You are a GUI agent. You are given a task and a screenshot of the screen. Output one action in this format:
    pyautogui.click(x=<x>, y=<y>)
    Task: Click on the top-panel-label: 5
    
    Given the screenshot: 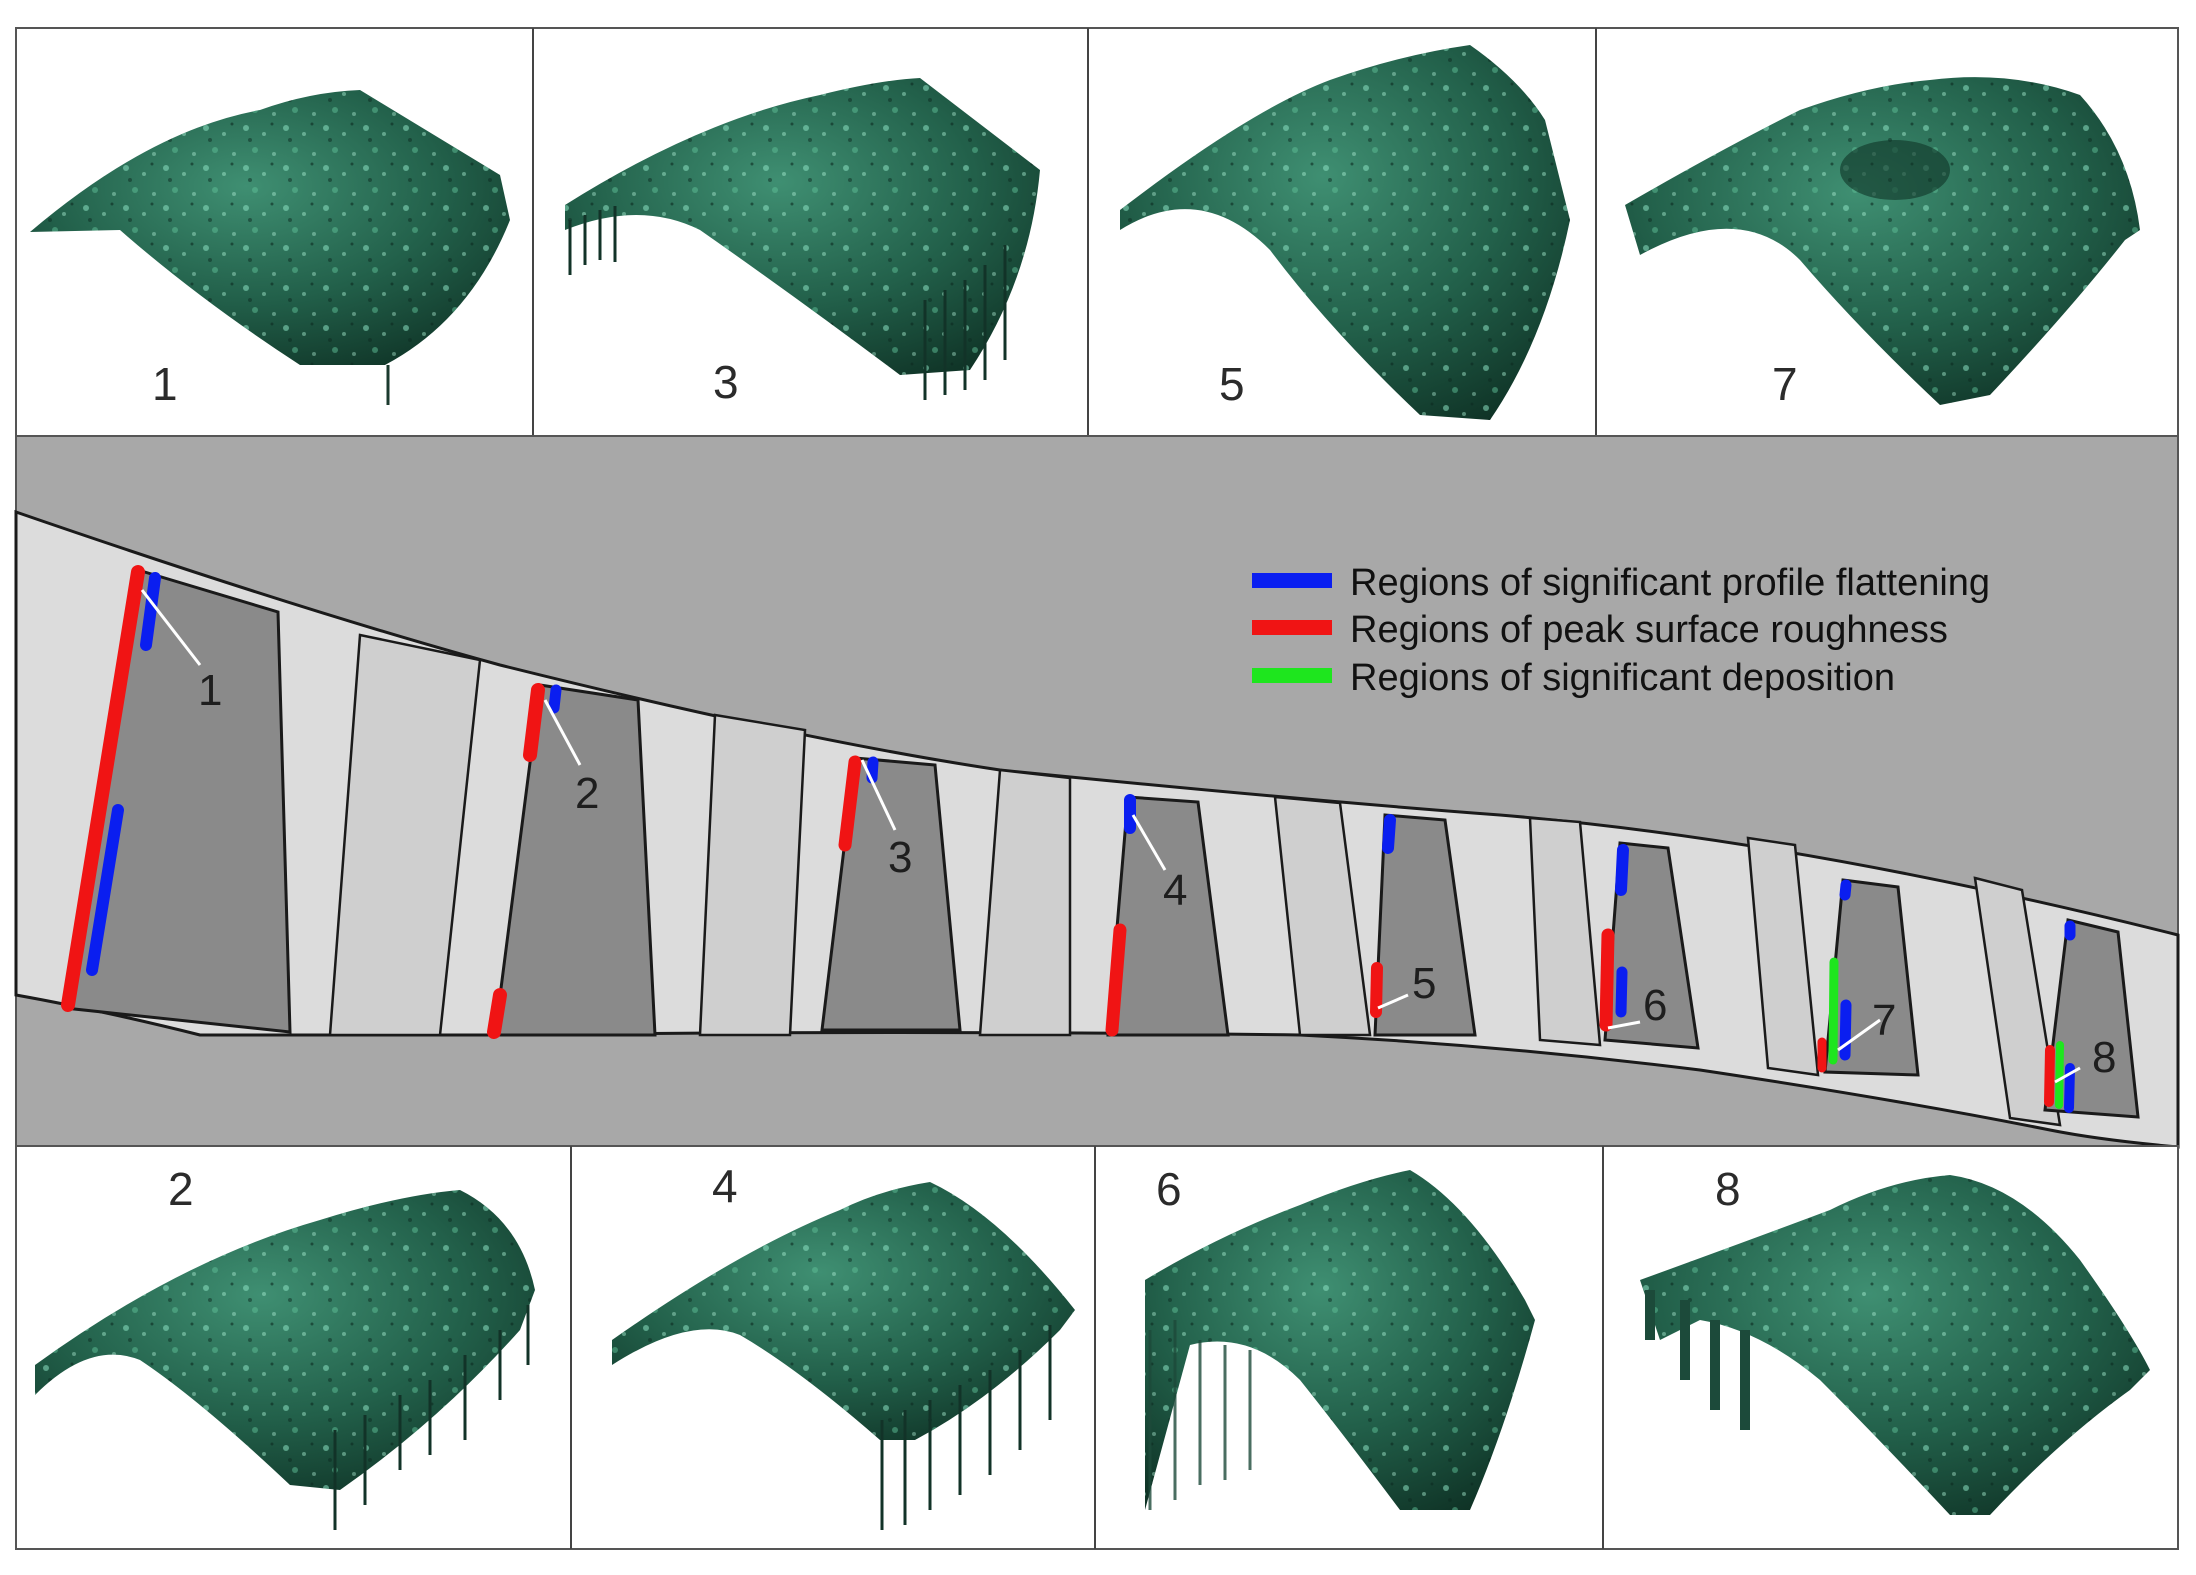 What is the action you would take?
    pyautogui.click(x=1232, y=384)
    